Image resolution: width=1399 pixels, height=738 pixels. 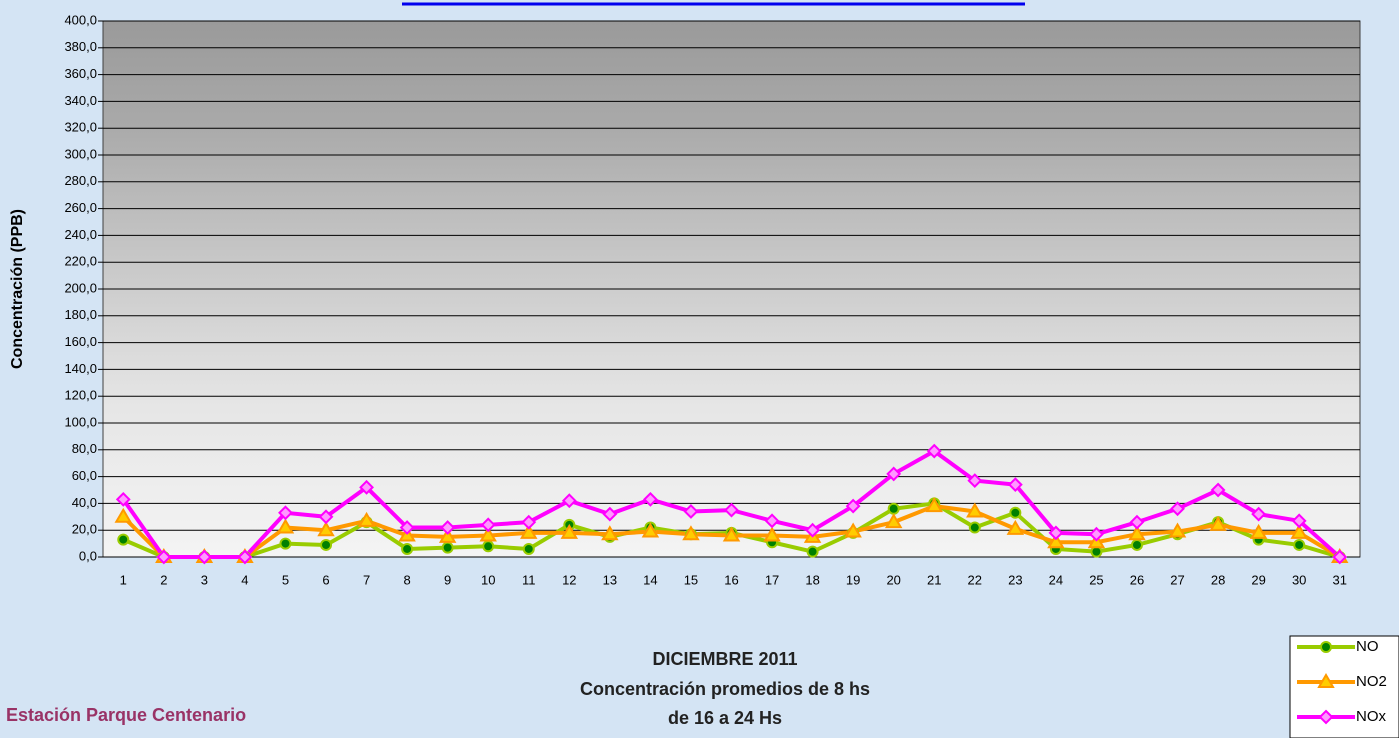 I want to click on legend-label: NO2, so click(x=1371, y=681).